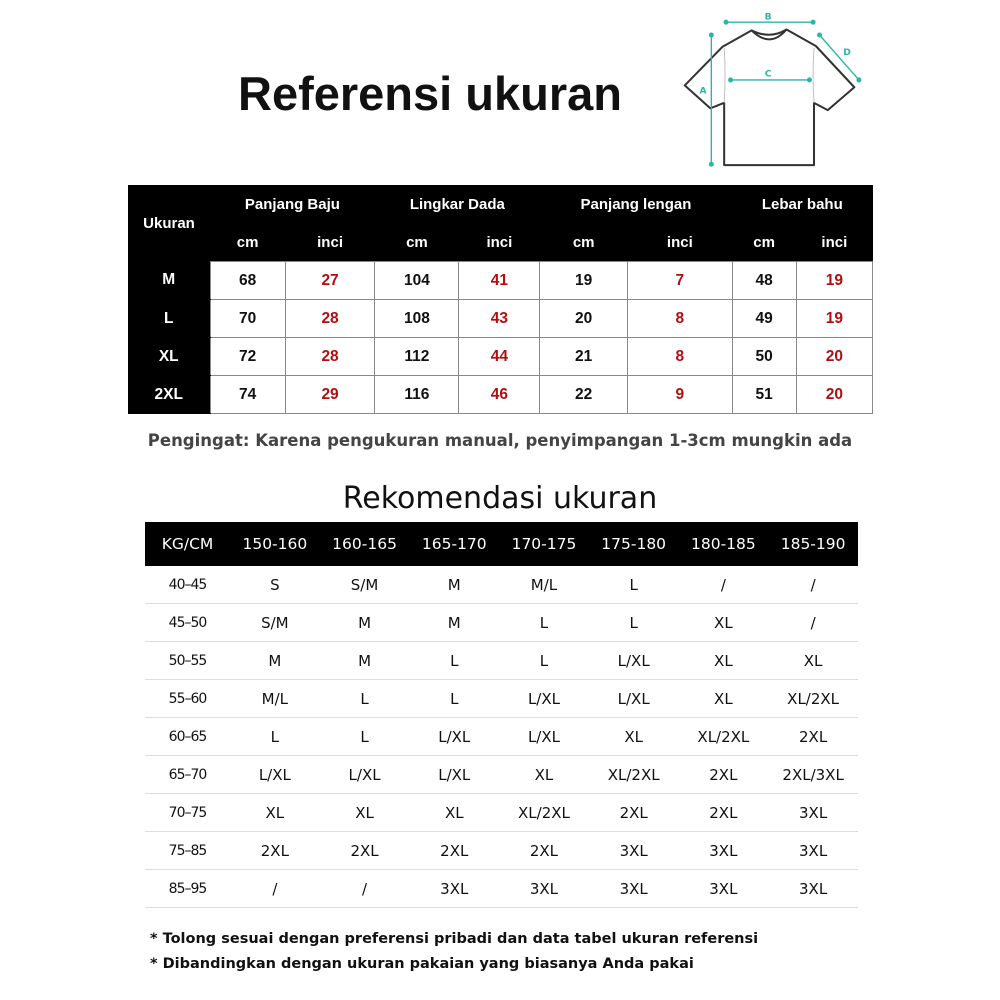 The image size is (1000, 1000). I want to click on cm-value: 50, so click(764, 356).